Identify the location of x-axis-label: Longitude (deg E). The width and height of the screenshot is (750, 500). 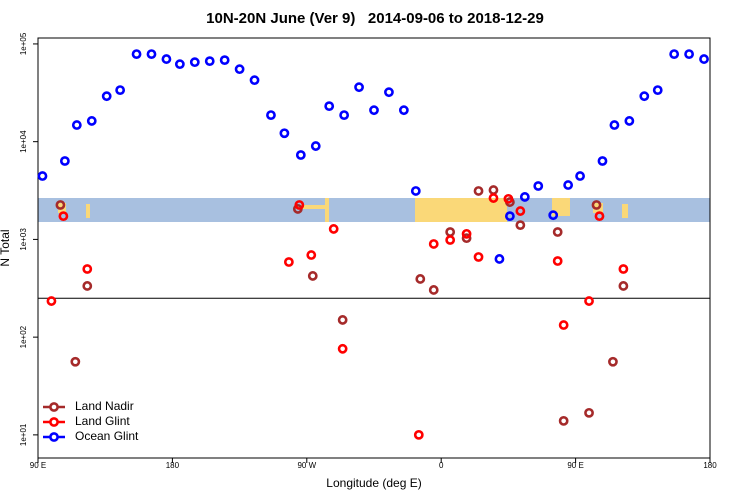
(373, 483).